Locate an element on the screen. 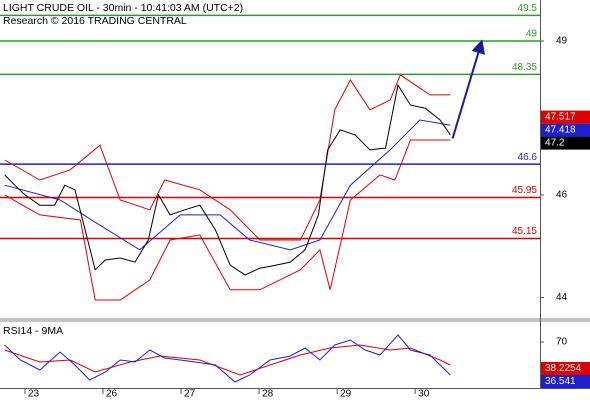  level-label: 45.95 is located at coordinates (524, 190).